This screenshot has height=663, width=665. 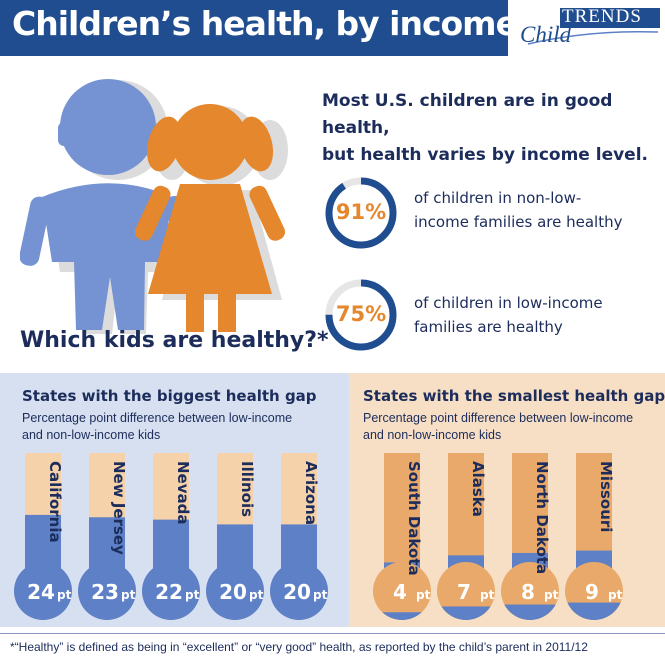 I want to click on stat-line-1: of children in non-low-, so click(x=498, y=198).